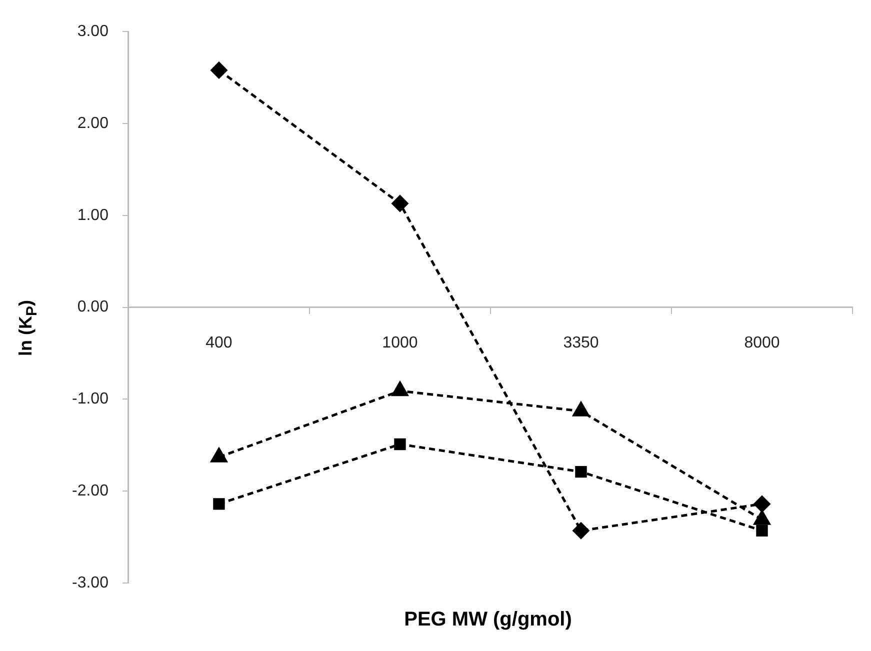  Describe the element at coordinates (762, 343) in the screenshot. I see `x-tick-label: 8000` at that location.